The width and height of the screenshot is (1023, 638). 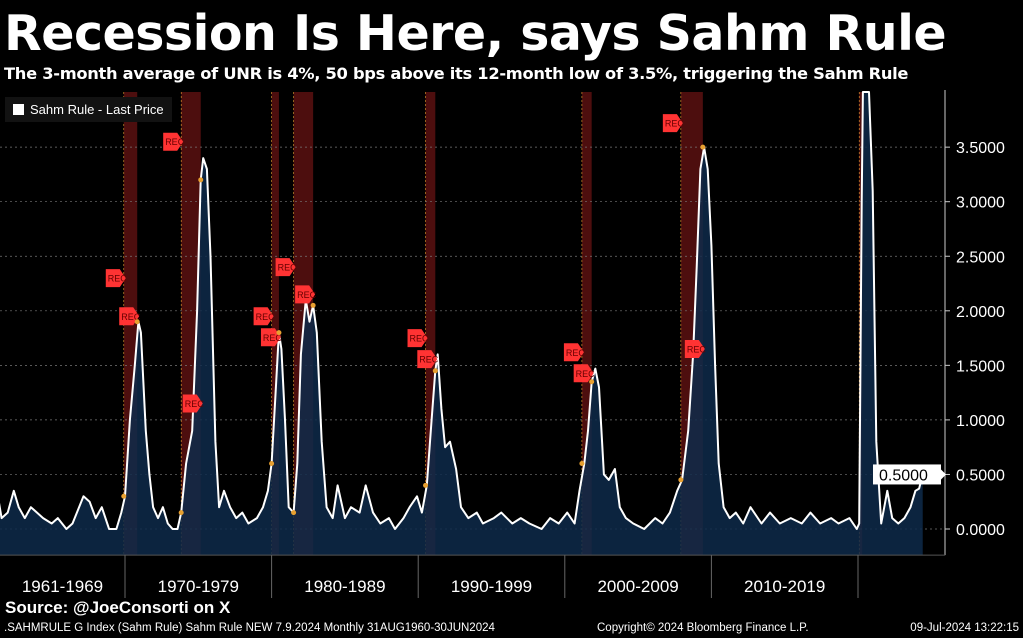 I want to click on x-tick-label: 1961-1969, so click(x=62, y=586).